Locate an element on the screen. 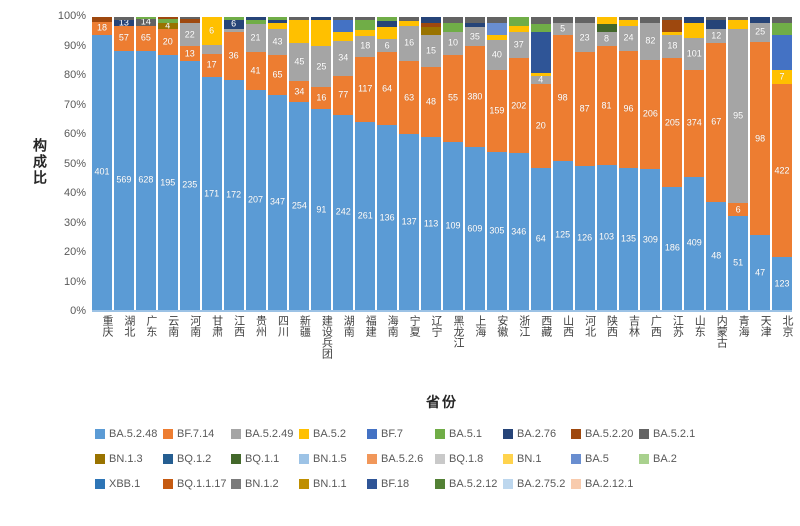 The image size is (800, 526). segment-value-label: 95 is located at coordinates (738, 115).